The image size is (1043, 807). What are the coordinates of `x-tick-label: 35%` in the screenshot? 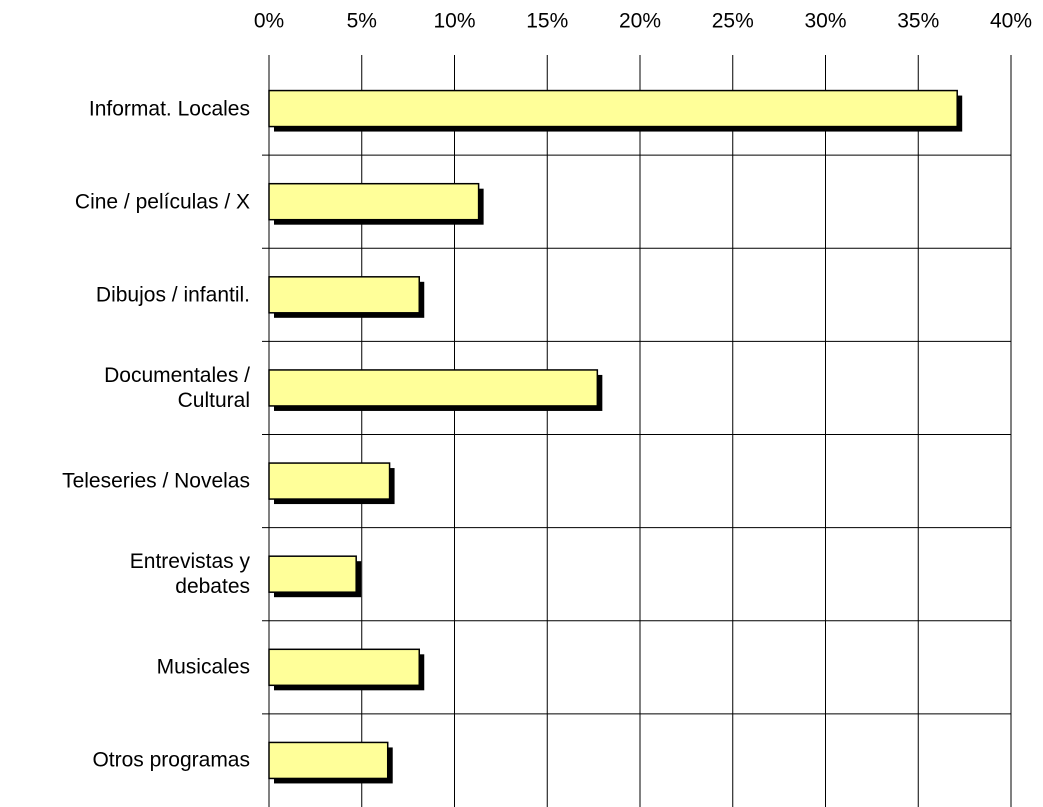 It's located at (918, 21).